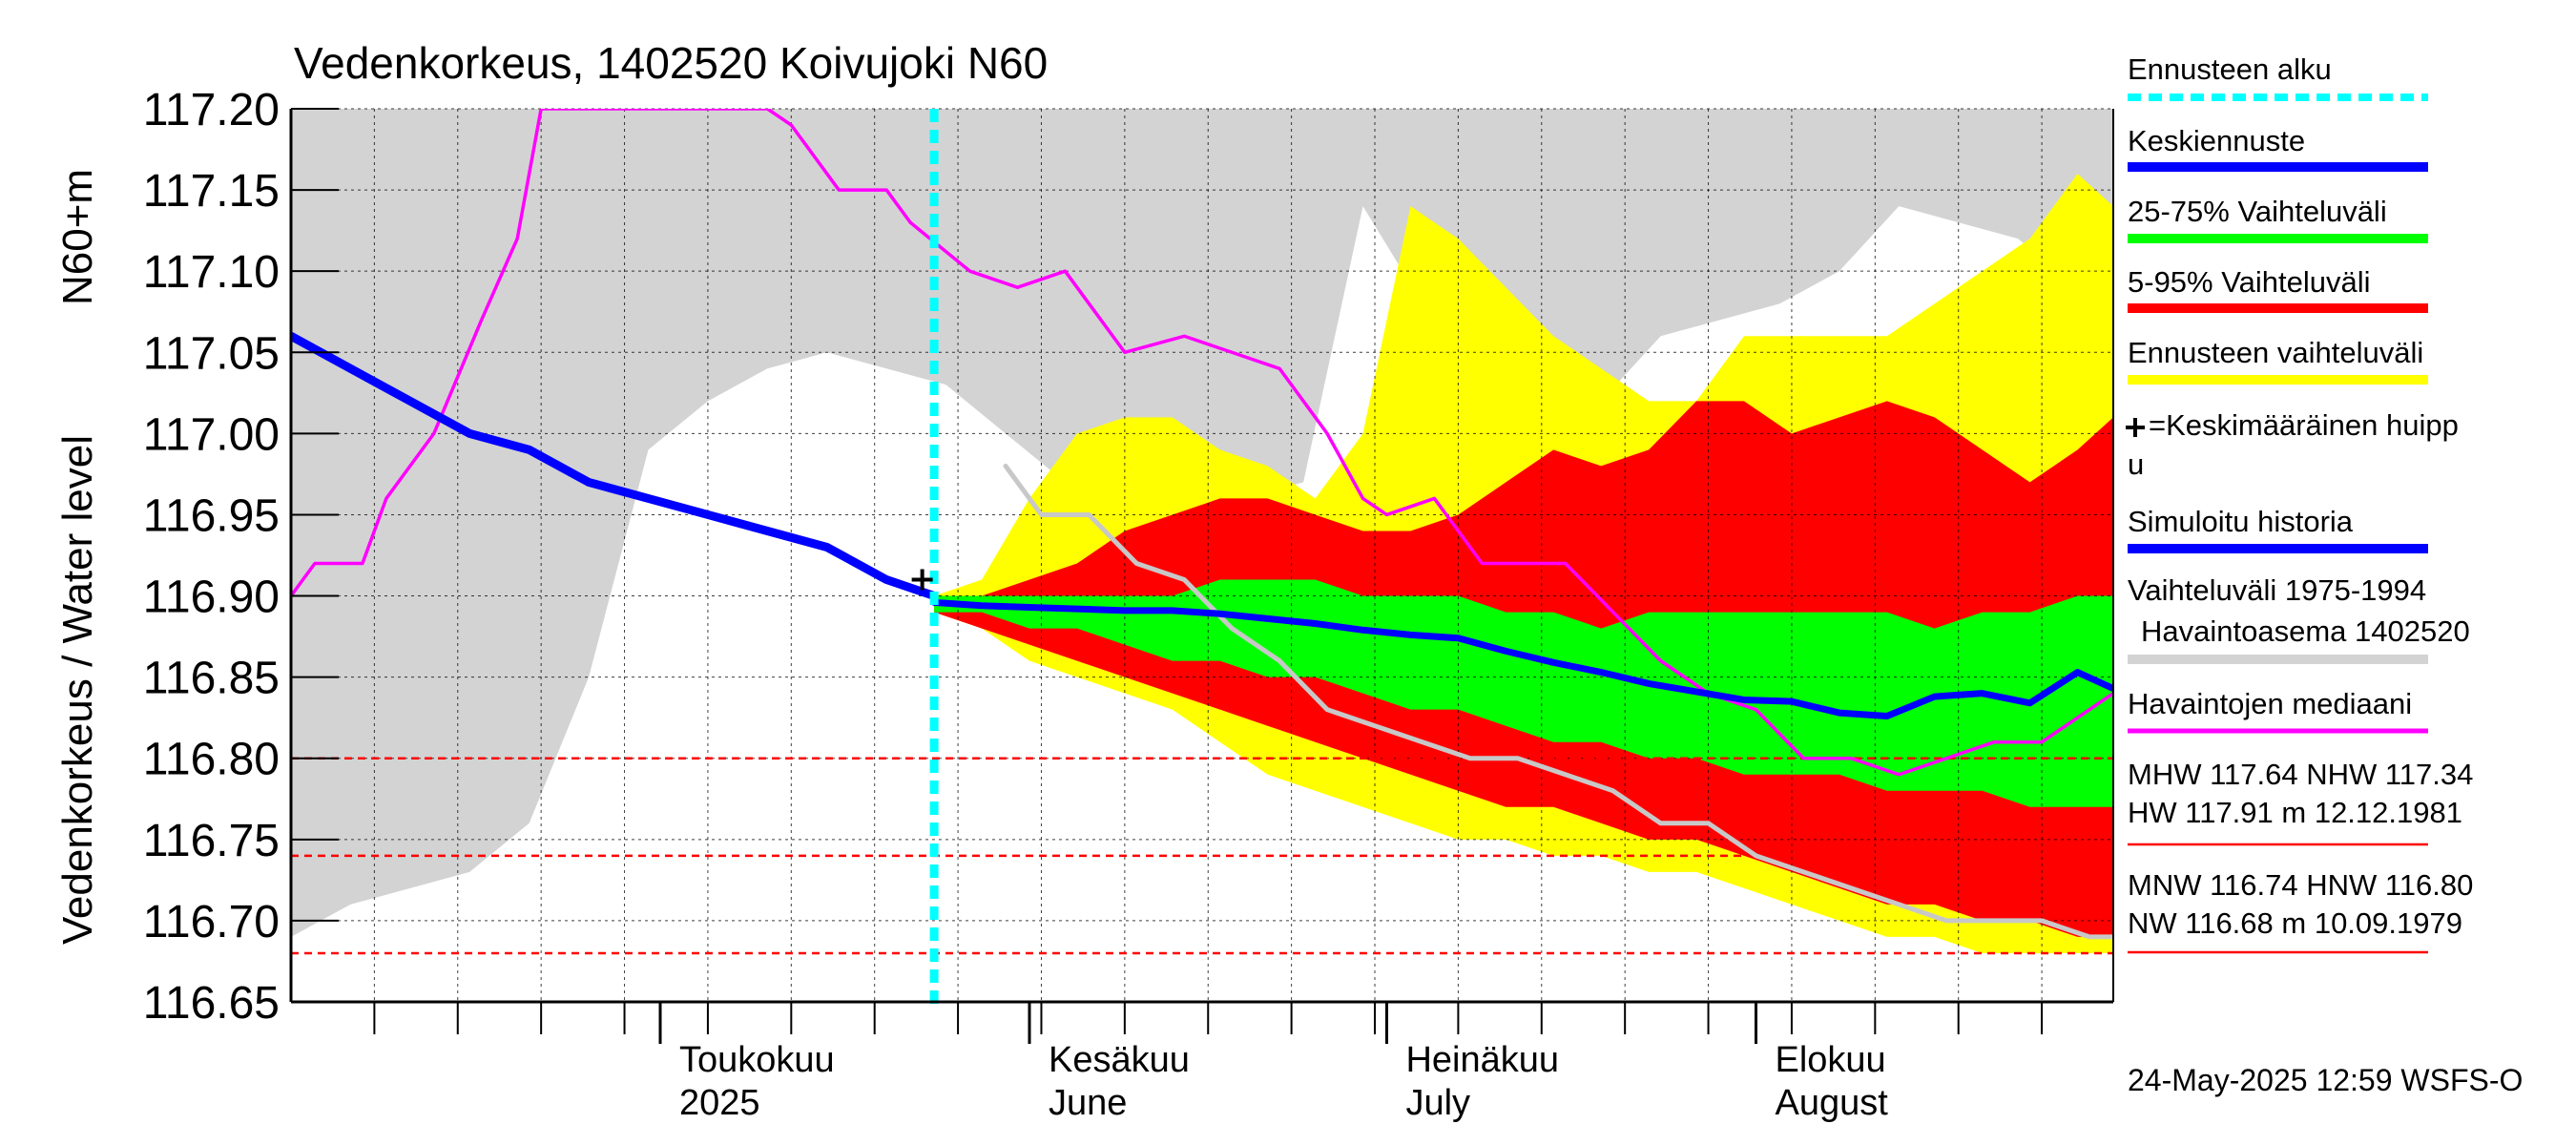 The width and height of the screenshot is (2576, 1145). Describe the element at coordinates (211, 679) in the screenshot. I see `y-tick-label: 116.85` at that location.